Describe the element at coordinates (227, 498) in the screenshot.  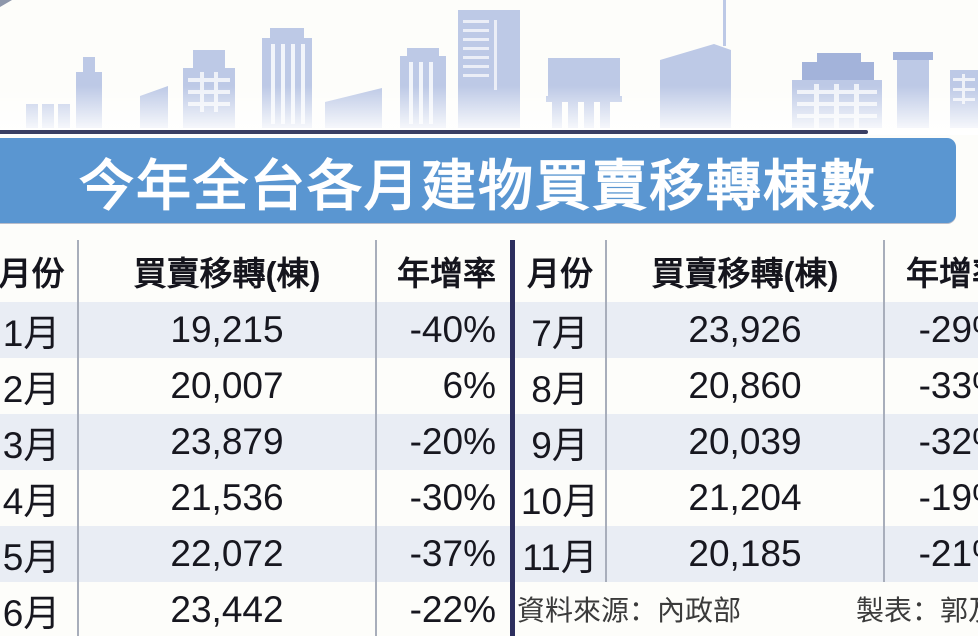
I see `count-cell: 21,536` at that location.